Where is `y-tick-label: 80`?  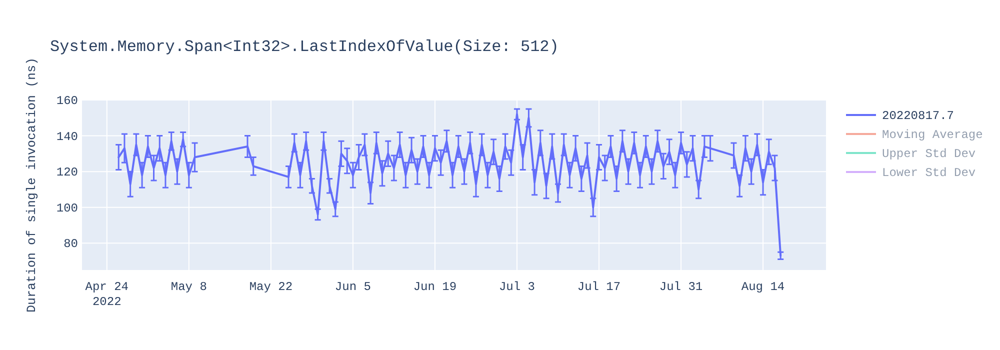 y-tick-label: 80 is located at coordinates (71, 244).